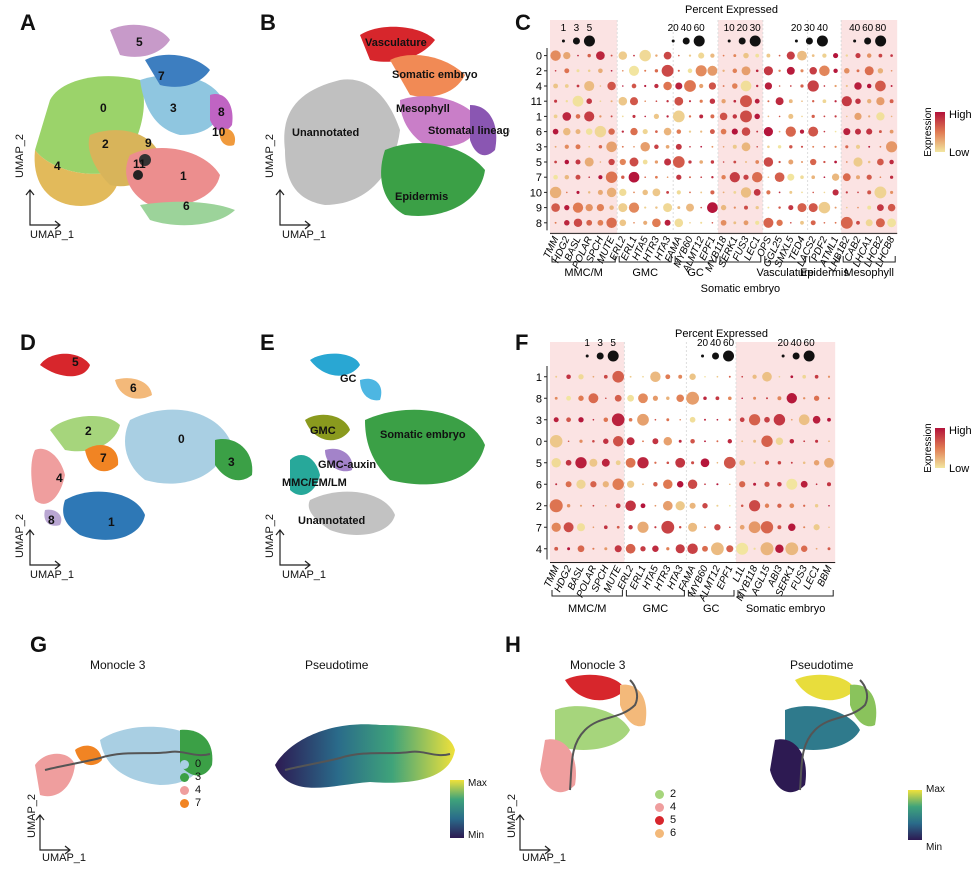 The image size is (974, 871). I want to click on group-label: GC, so click(711, 609).